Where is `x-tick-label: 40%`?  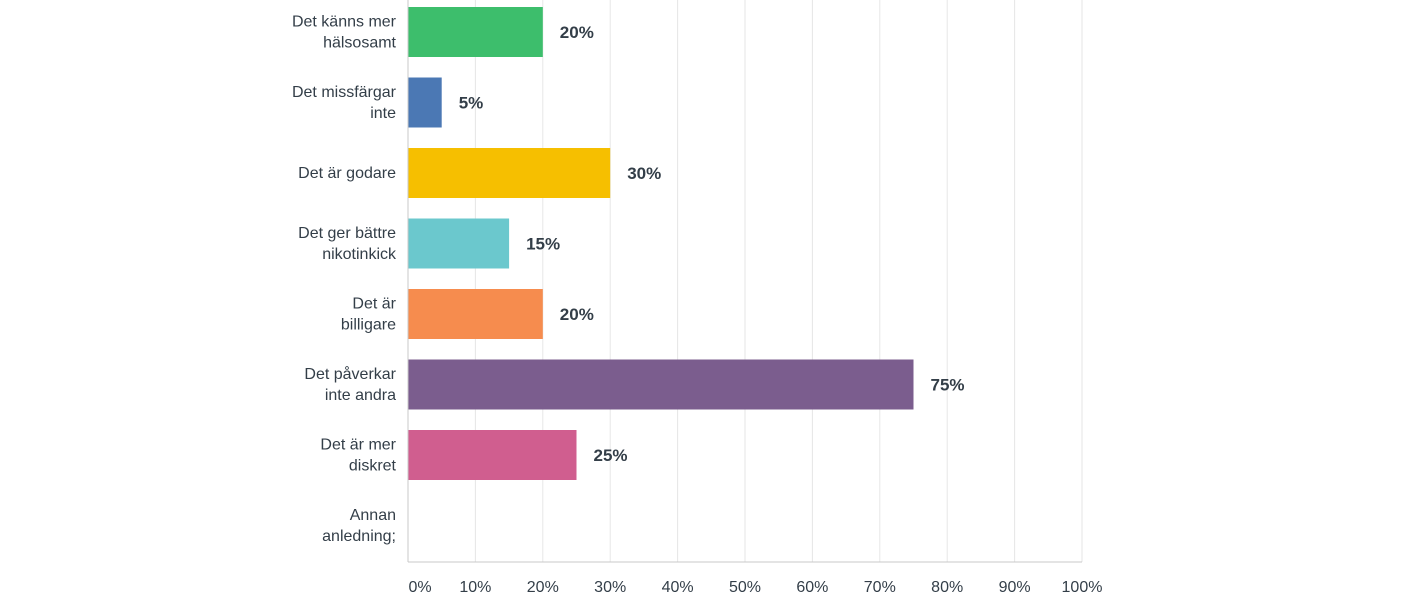
x-tick-label: 40% is located at coordinates (678, 587).